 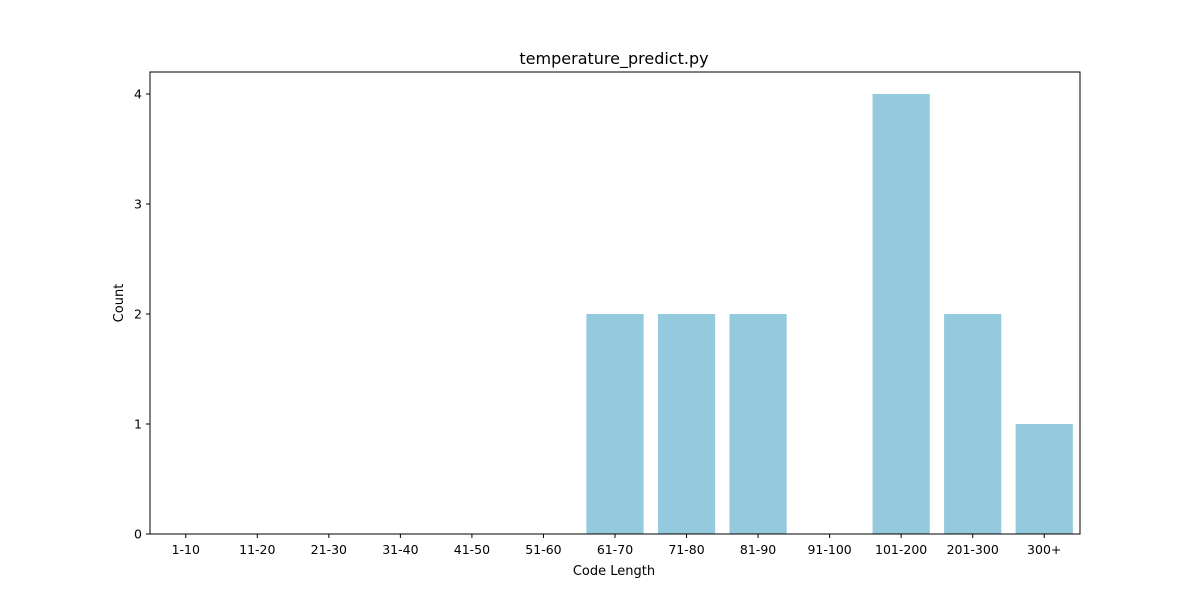 I want to click on x-tick-label: 31-40, so click(x=400, y=549).